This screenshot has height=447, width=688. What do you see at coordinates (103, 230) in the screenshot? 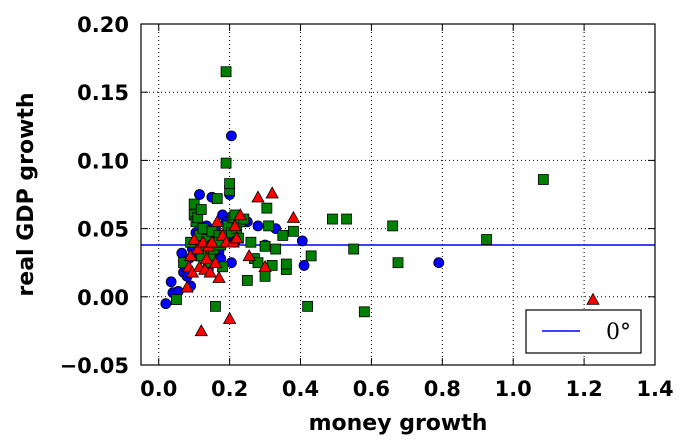
I see `y-tick-label: 0.05` at bounding box center [103, 230].